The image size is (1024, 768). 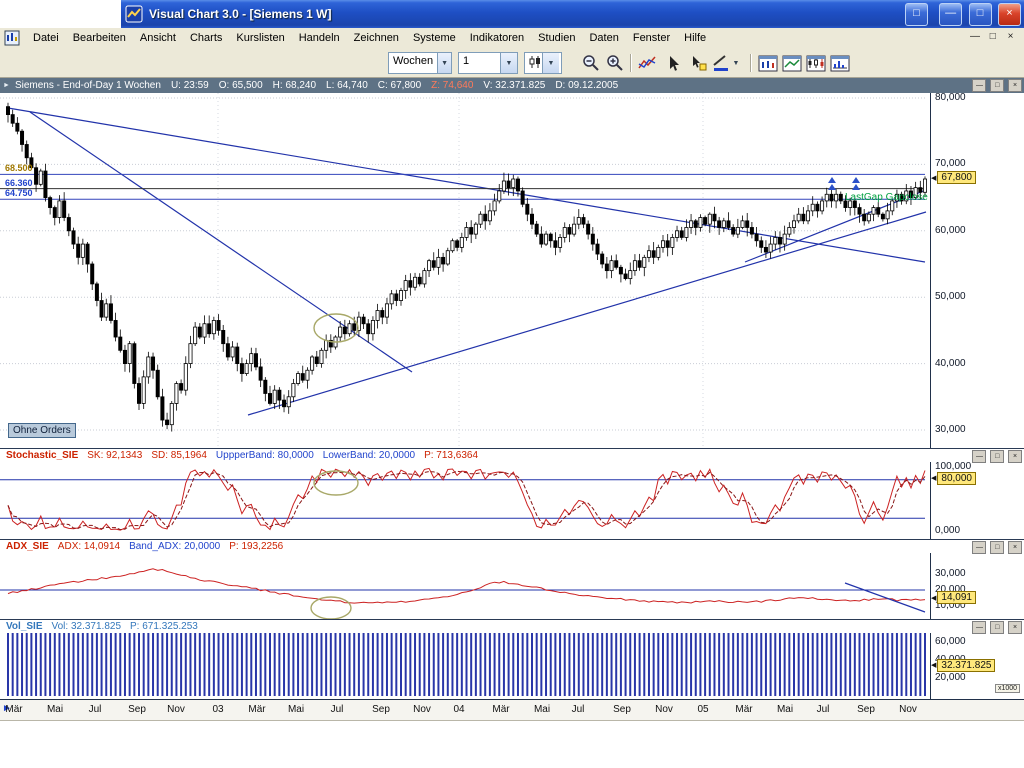 I want to click on adx-plot, so click(x=465, y=585).